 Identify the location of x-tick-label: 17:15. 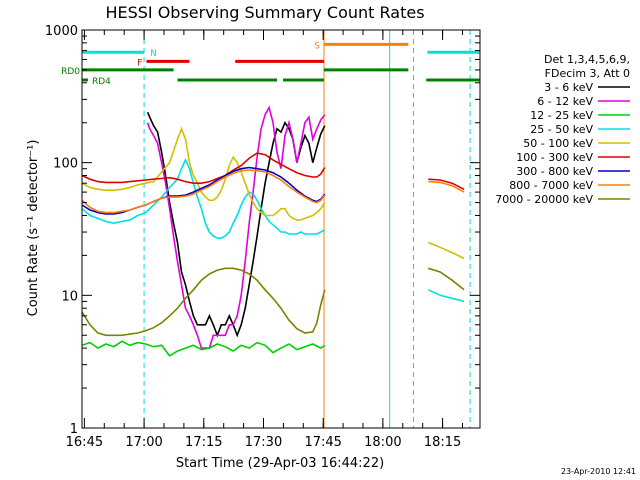
(203, 442).